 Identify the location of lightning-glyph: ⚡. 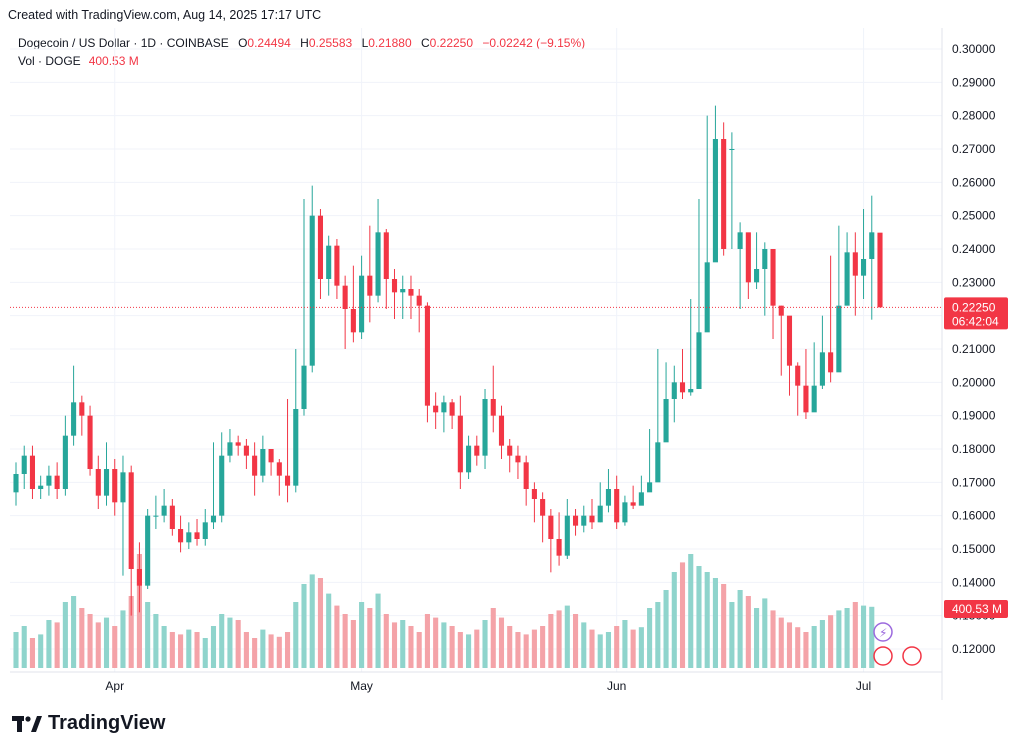
(883, 633).